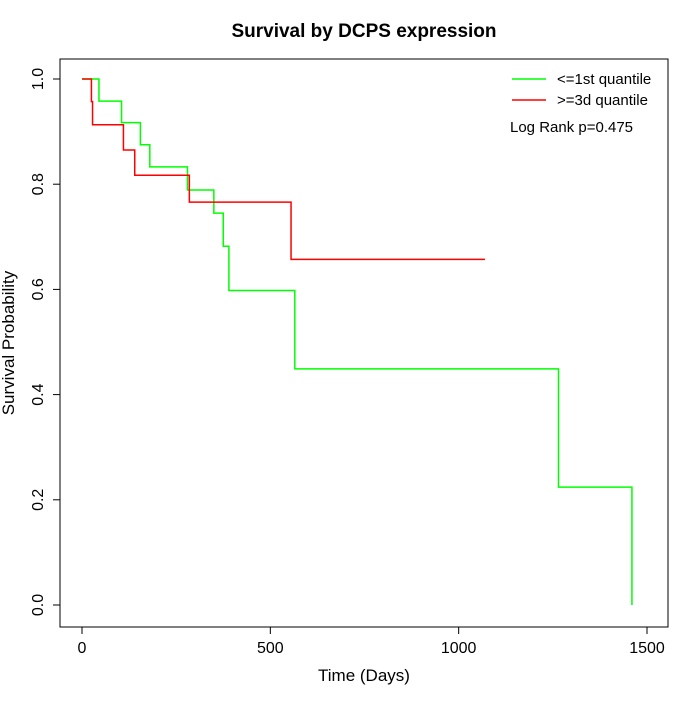 This screenshot has width=700, height=705. I want to click on y-axis-label: Survival Probability, so click(9, 342).